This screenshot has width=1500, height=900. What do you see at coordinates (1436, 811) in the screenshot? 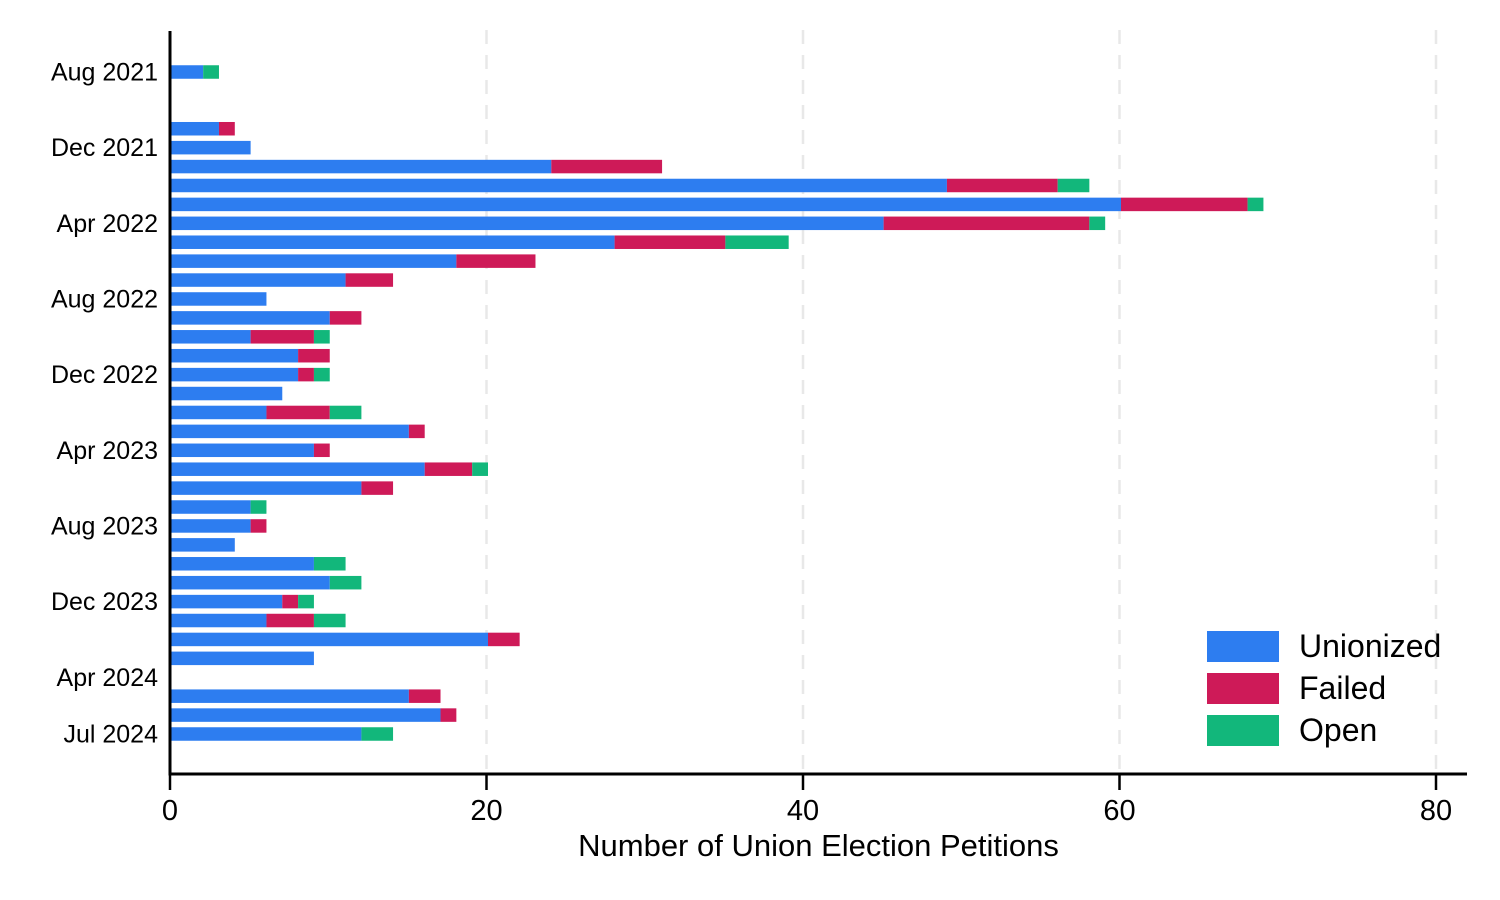
I see `x-tick-label-80: 80` at bounding box center [1436, 811].